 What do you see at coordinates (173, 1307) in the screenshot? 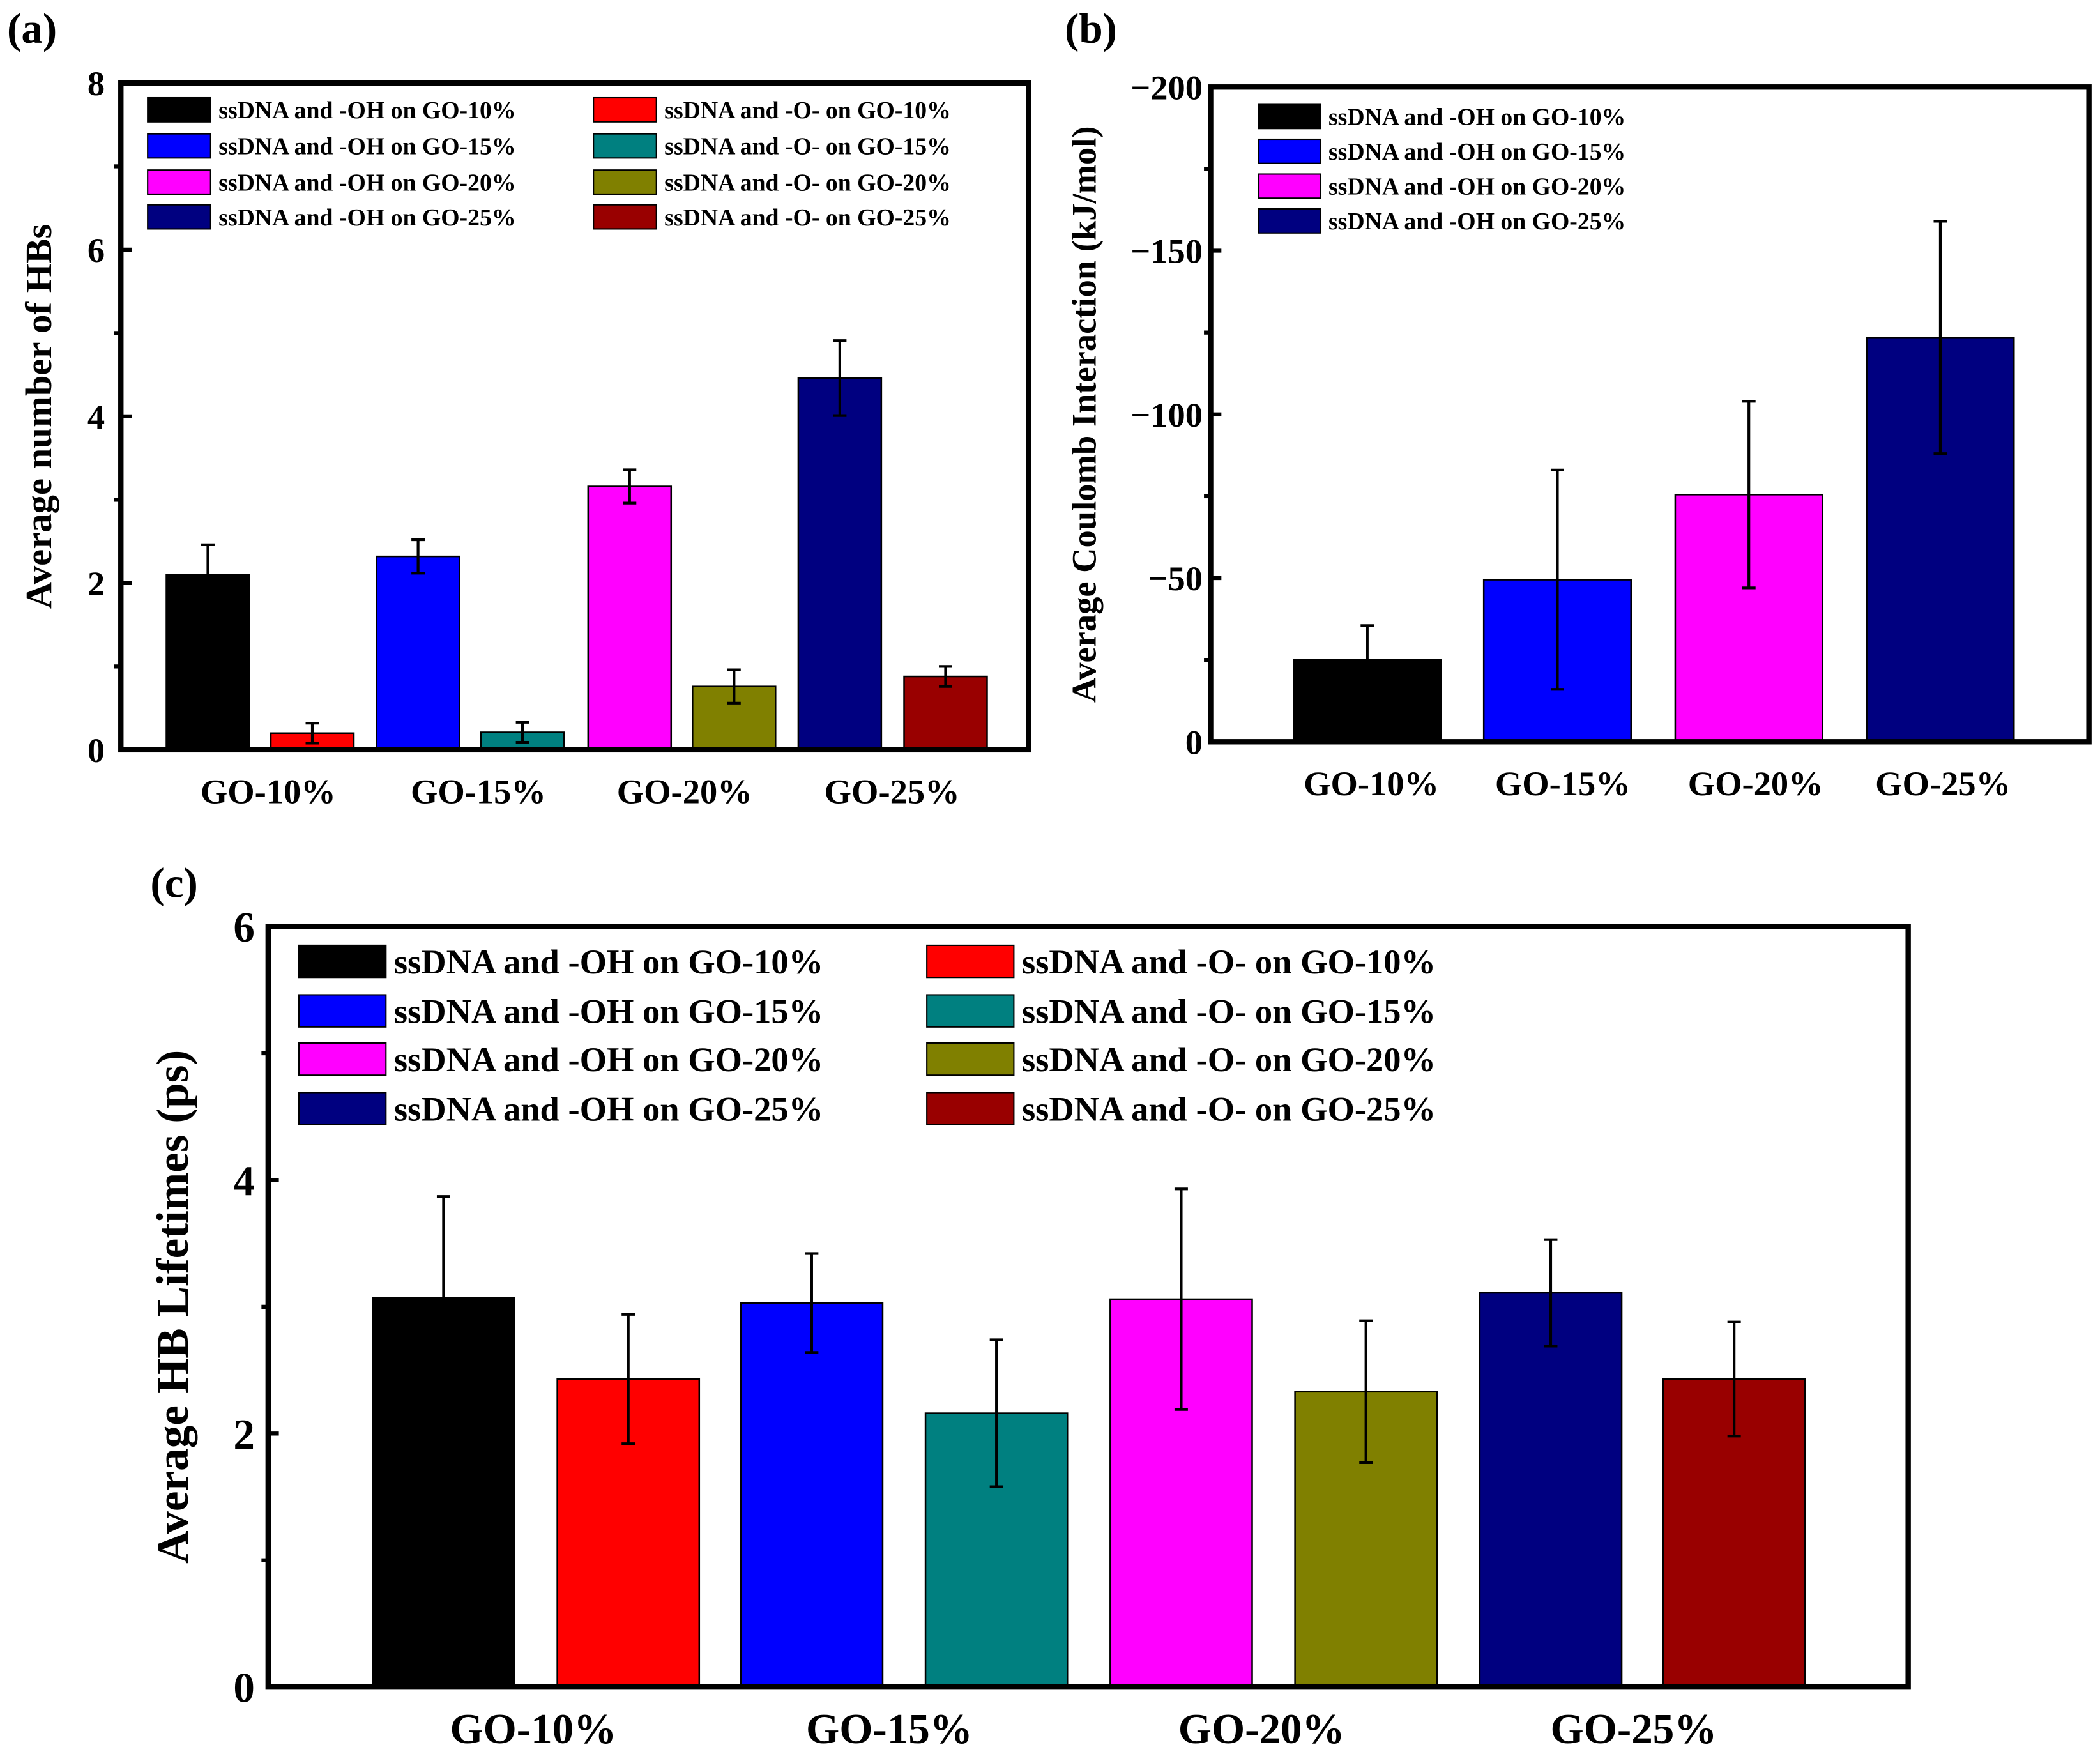
I see `y-axis-label: Average HB Lifetimes (ps)` at bounding box center [173, 1307].